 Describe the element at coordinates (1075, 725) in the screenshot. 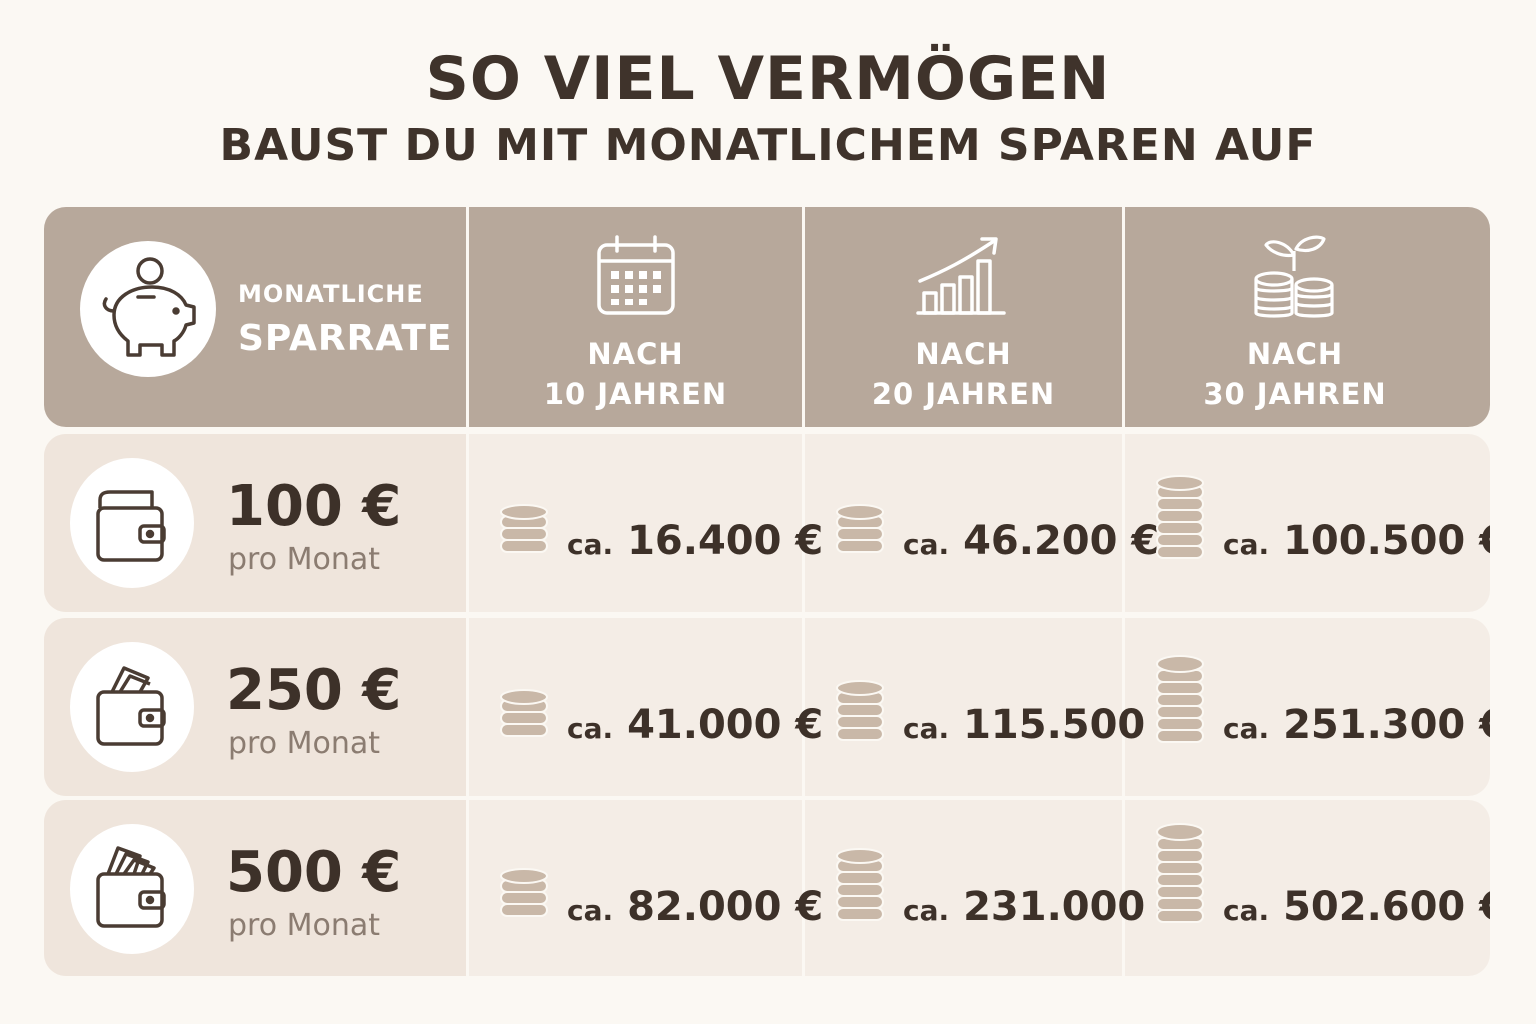

I see `value-amount: 115.500 €` at that location.